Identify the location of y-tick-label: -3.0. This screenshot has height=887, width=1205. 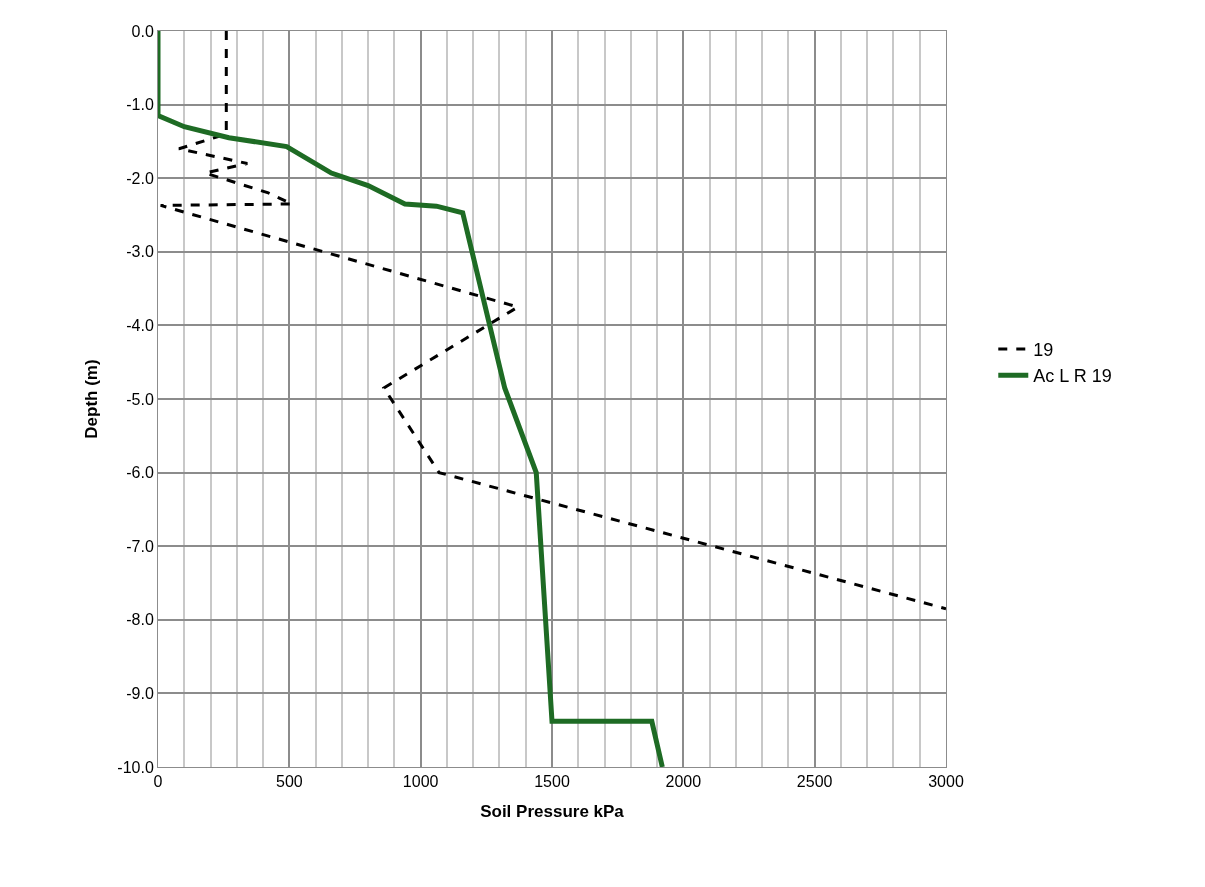
(140, 252).